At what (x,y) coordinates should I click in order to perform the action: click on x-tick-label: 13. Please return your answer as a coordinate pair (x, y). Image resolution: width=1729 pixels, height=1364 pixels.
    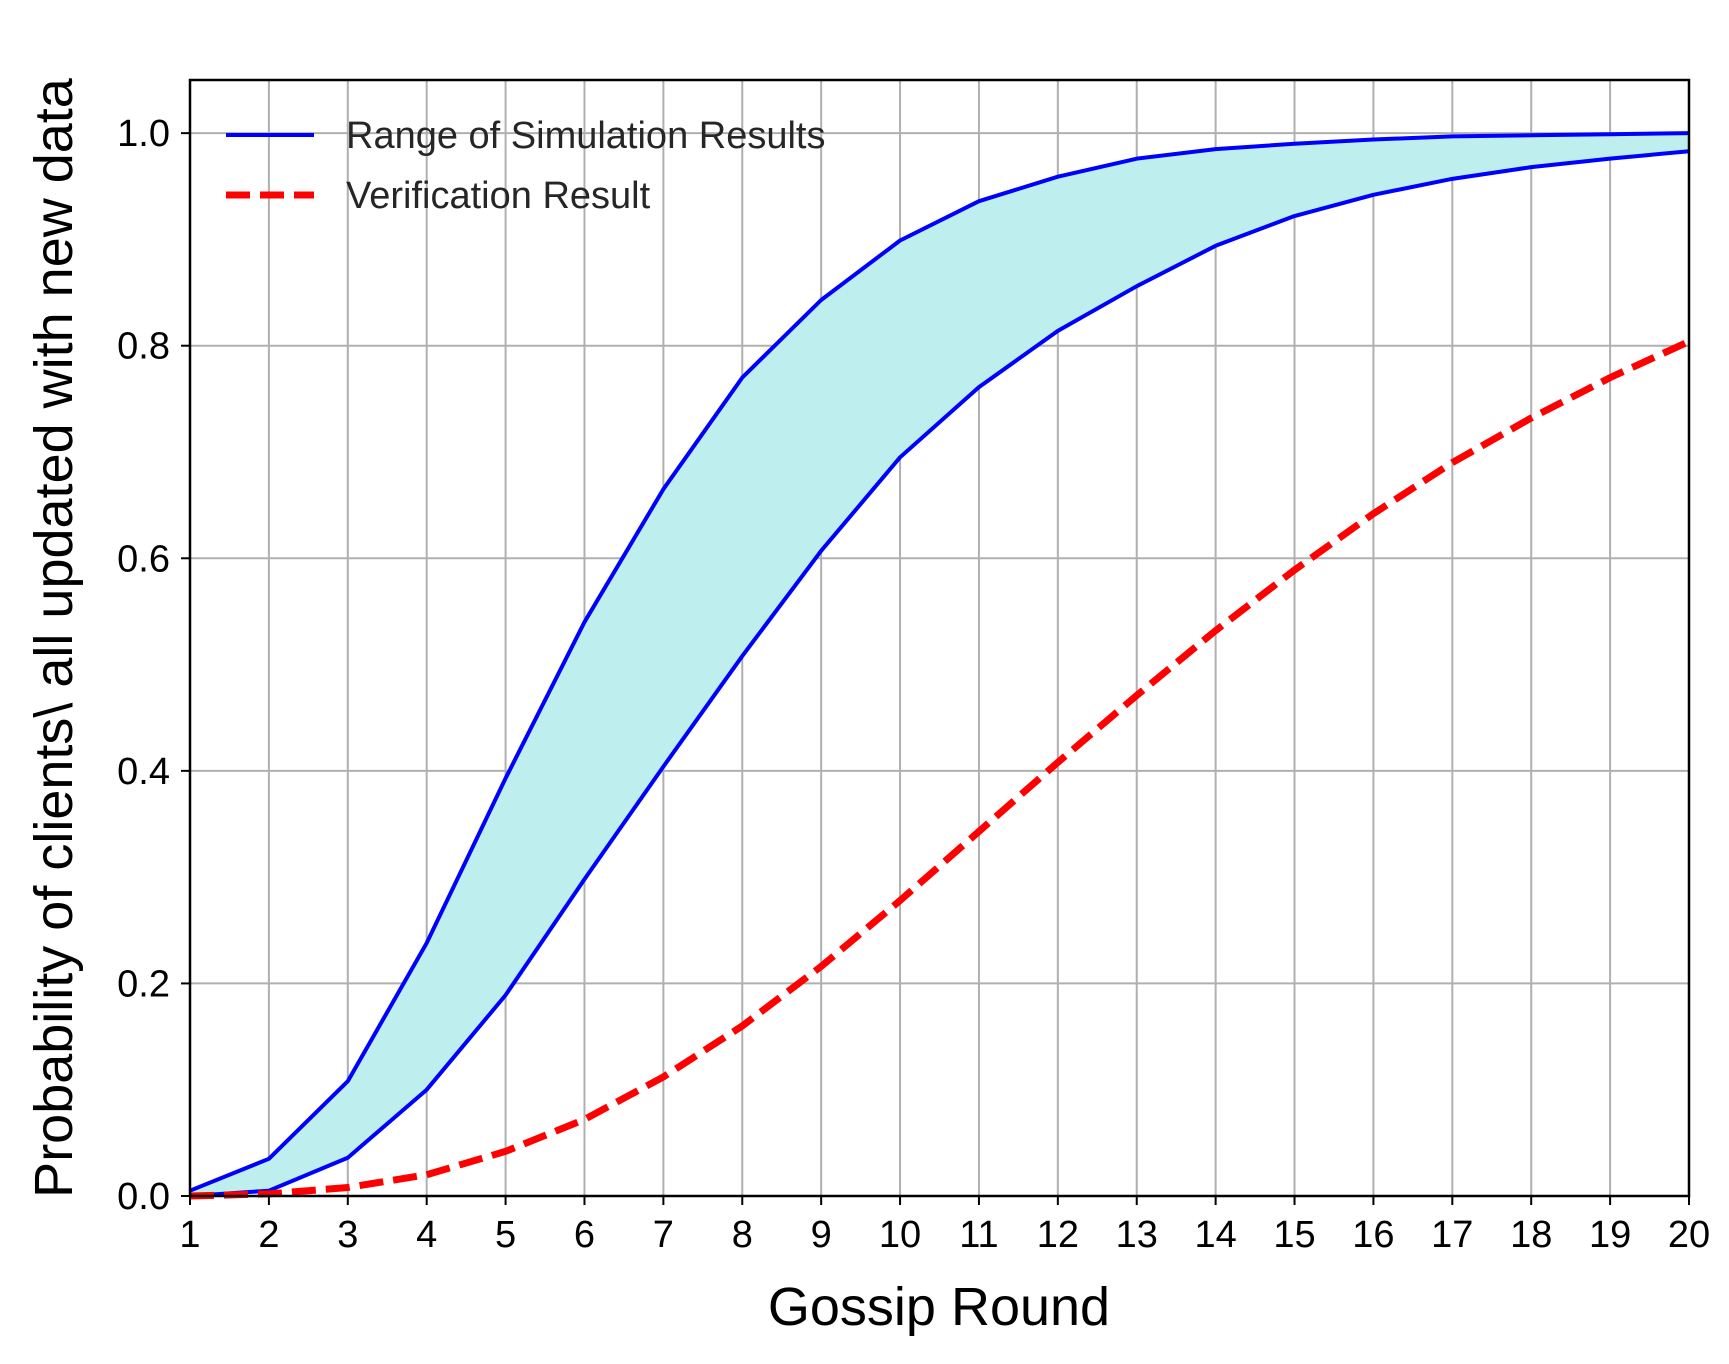
    Looking at the image, I should click on (1137, 1235).